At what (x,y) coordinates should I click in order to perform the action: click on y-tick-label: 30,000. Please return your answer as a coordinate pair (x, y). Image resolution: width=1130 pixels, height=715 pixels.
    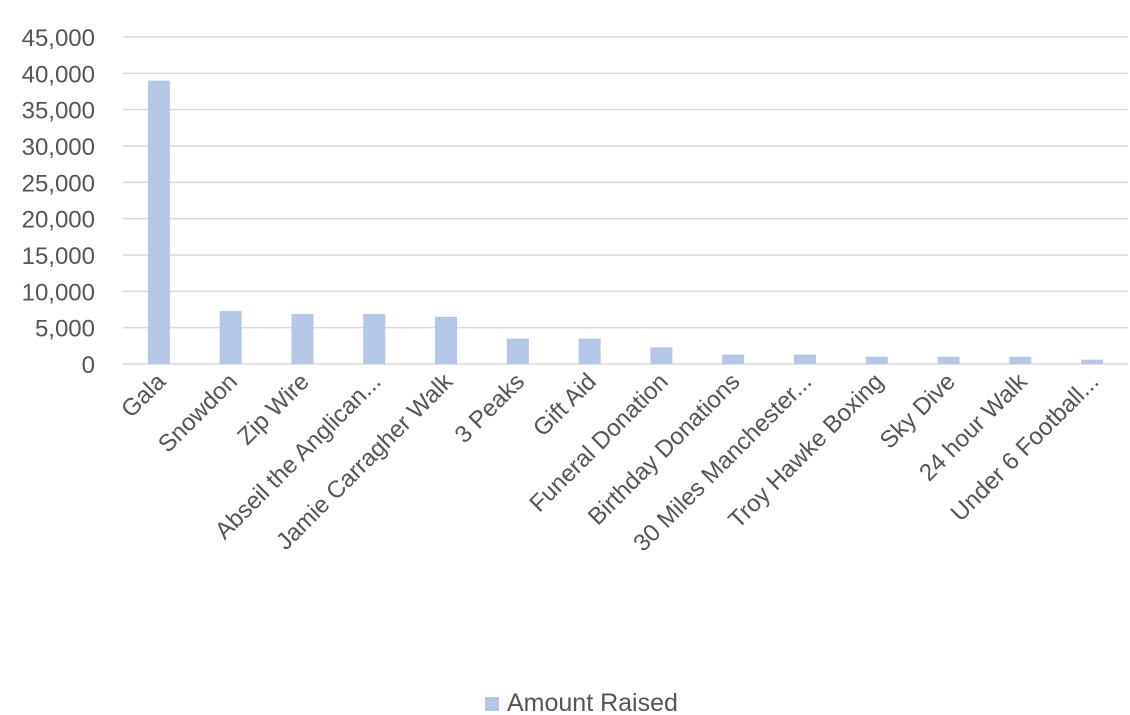
    Looking at the image, I should click on (58, 147).